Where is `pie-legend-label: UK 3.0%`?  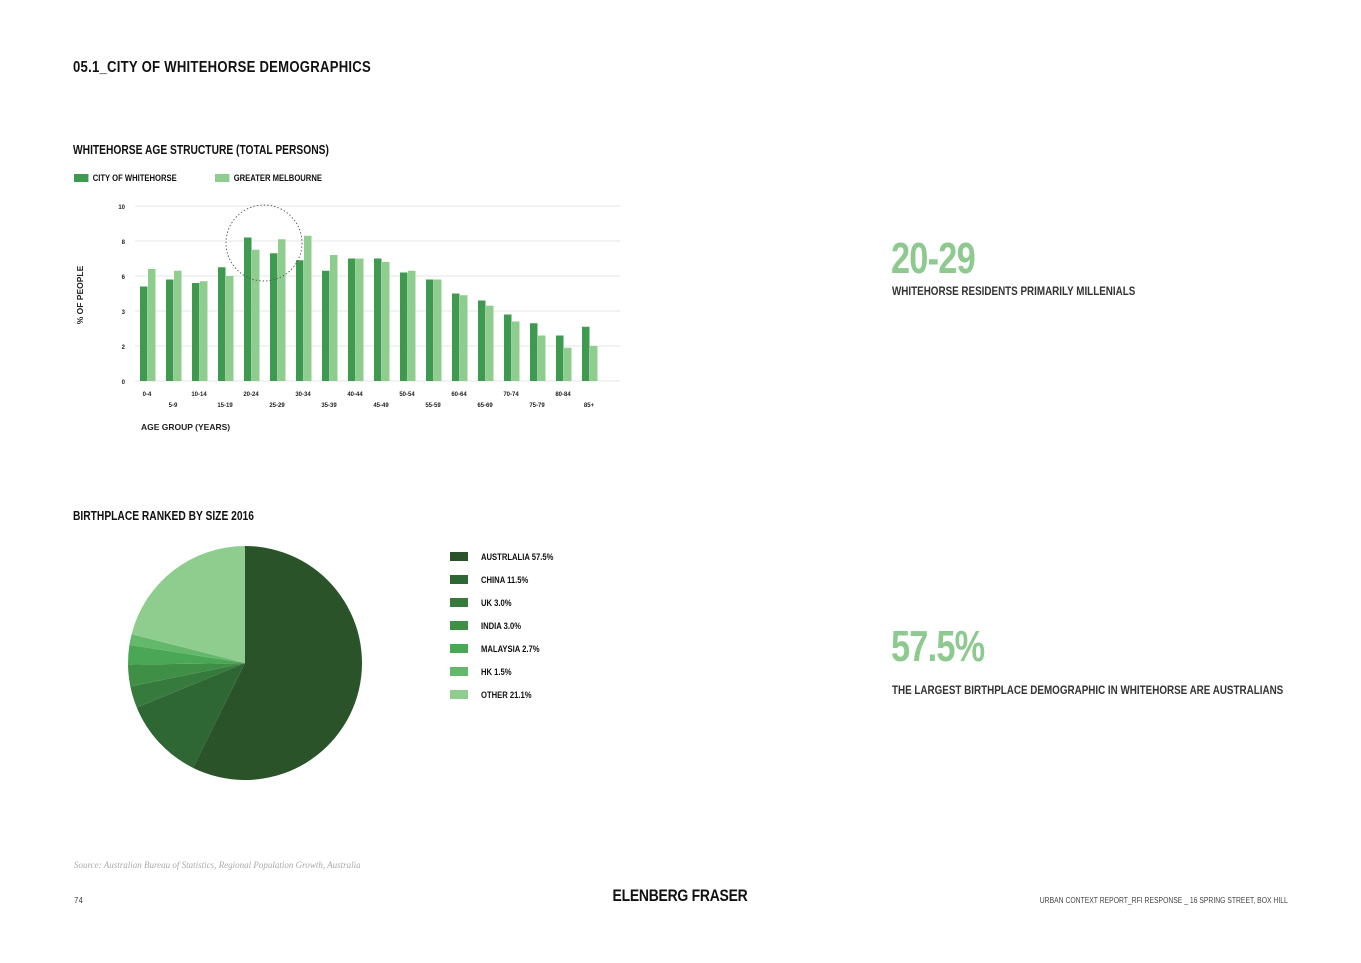 pie-legend-label: UK 3.0% is located at coordinates (496, 602).